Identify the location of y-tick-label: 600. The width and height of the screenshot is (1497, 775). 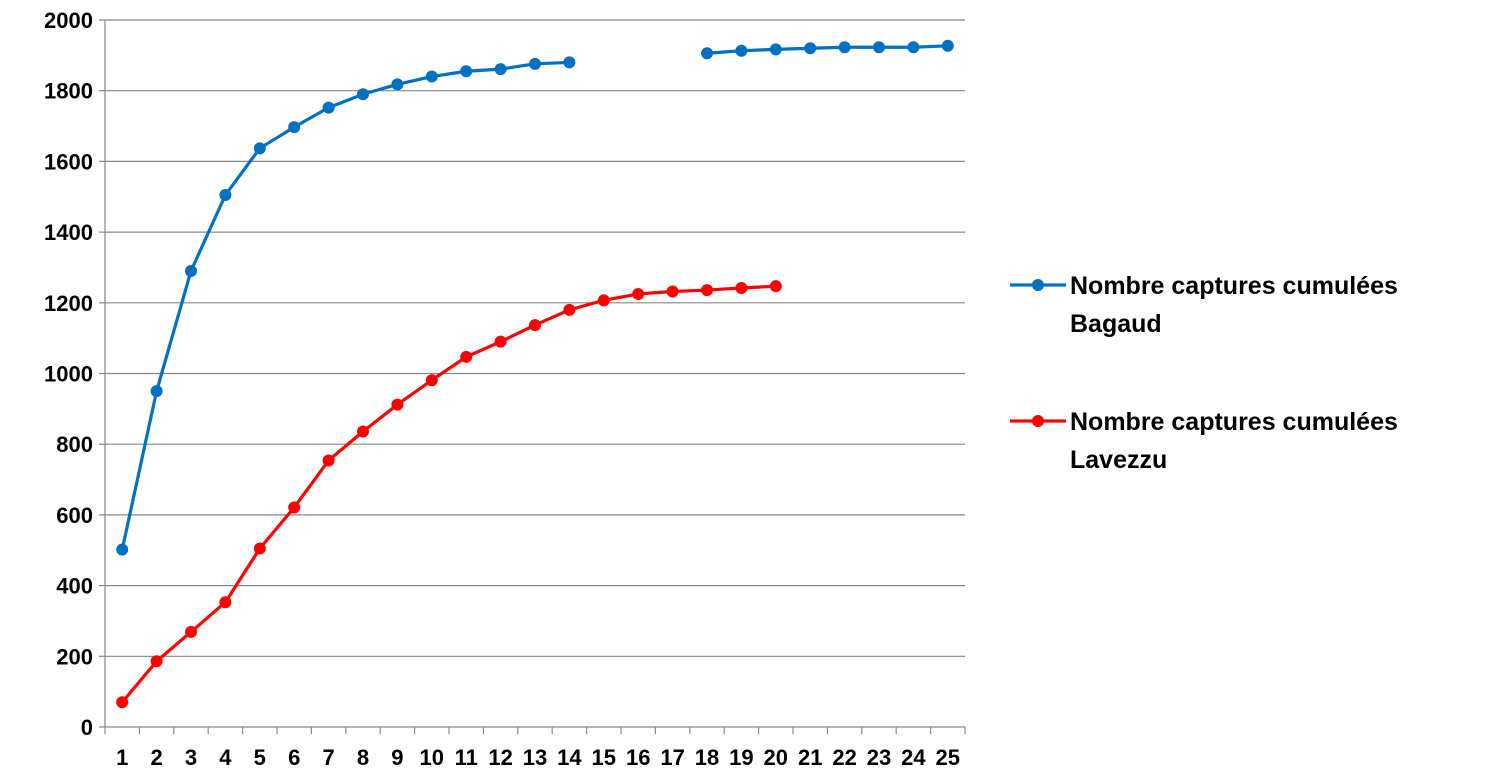
(74, 515).